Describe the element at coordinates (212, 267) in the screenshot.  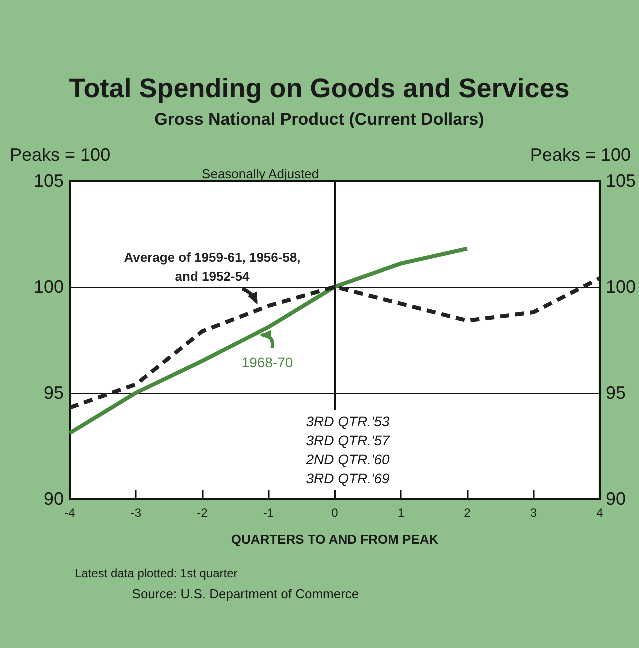
I see `series-label: Average of 1959-61, 1956-58, and 1952-54` at that location.